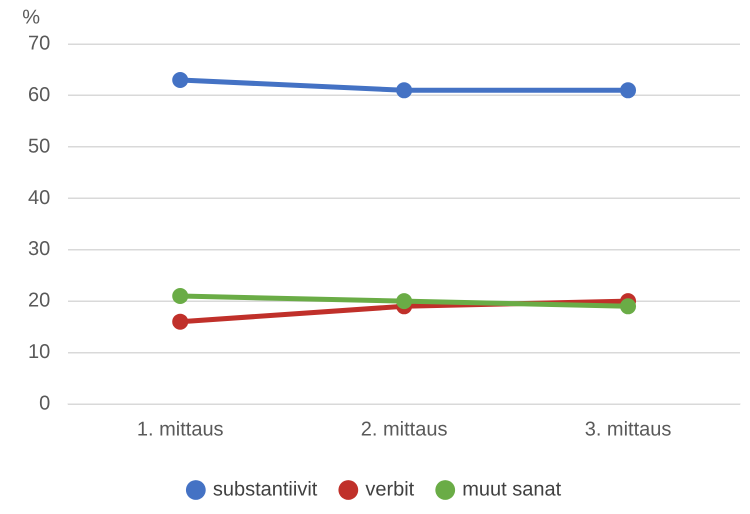  Describe the element at coordinates (39, 43) in the screenshot. I see `y-tick-label: 70` at that location.